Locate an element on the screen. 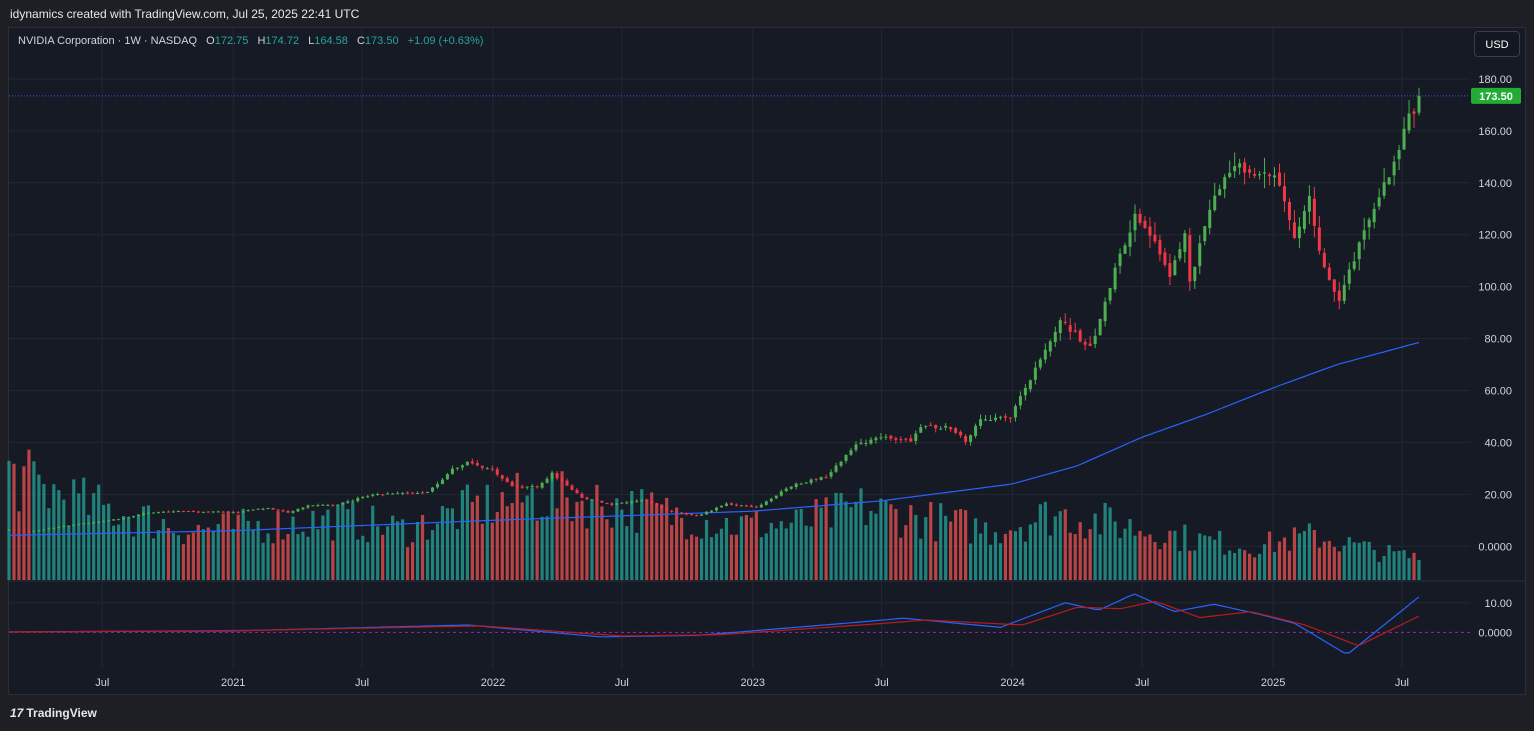 The image size is (1534, 731). price-tick-label: 140.00 is located at coordinates (1495, 184).